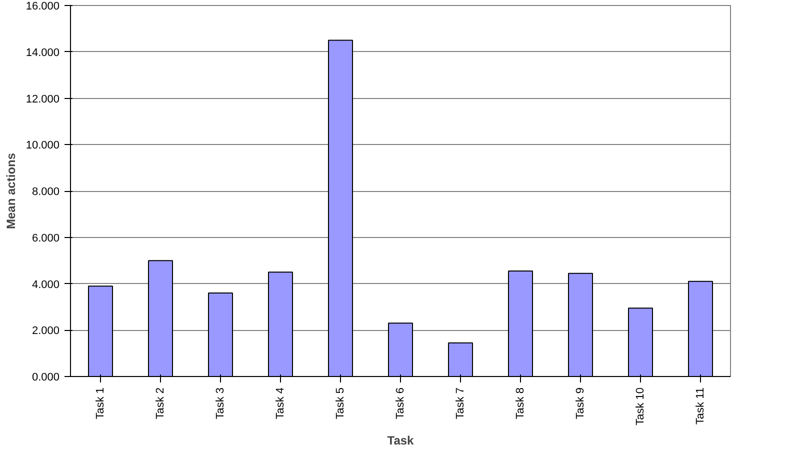 The height and width of the screenshot is (462, 802). Describe the element at coordinates (400, 403) in the screenshot. I see `x-tick-label: Task 6` at that location.